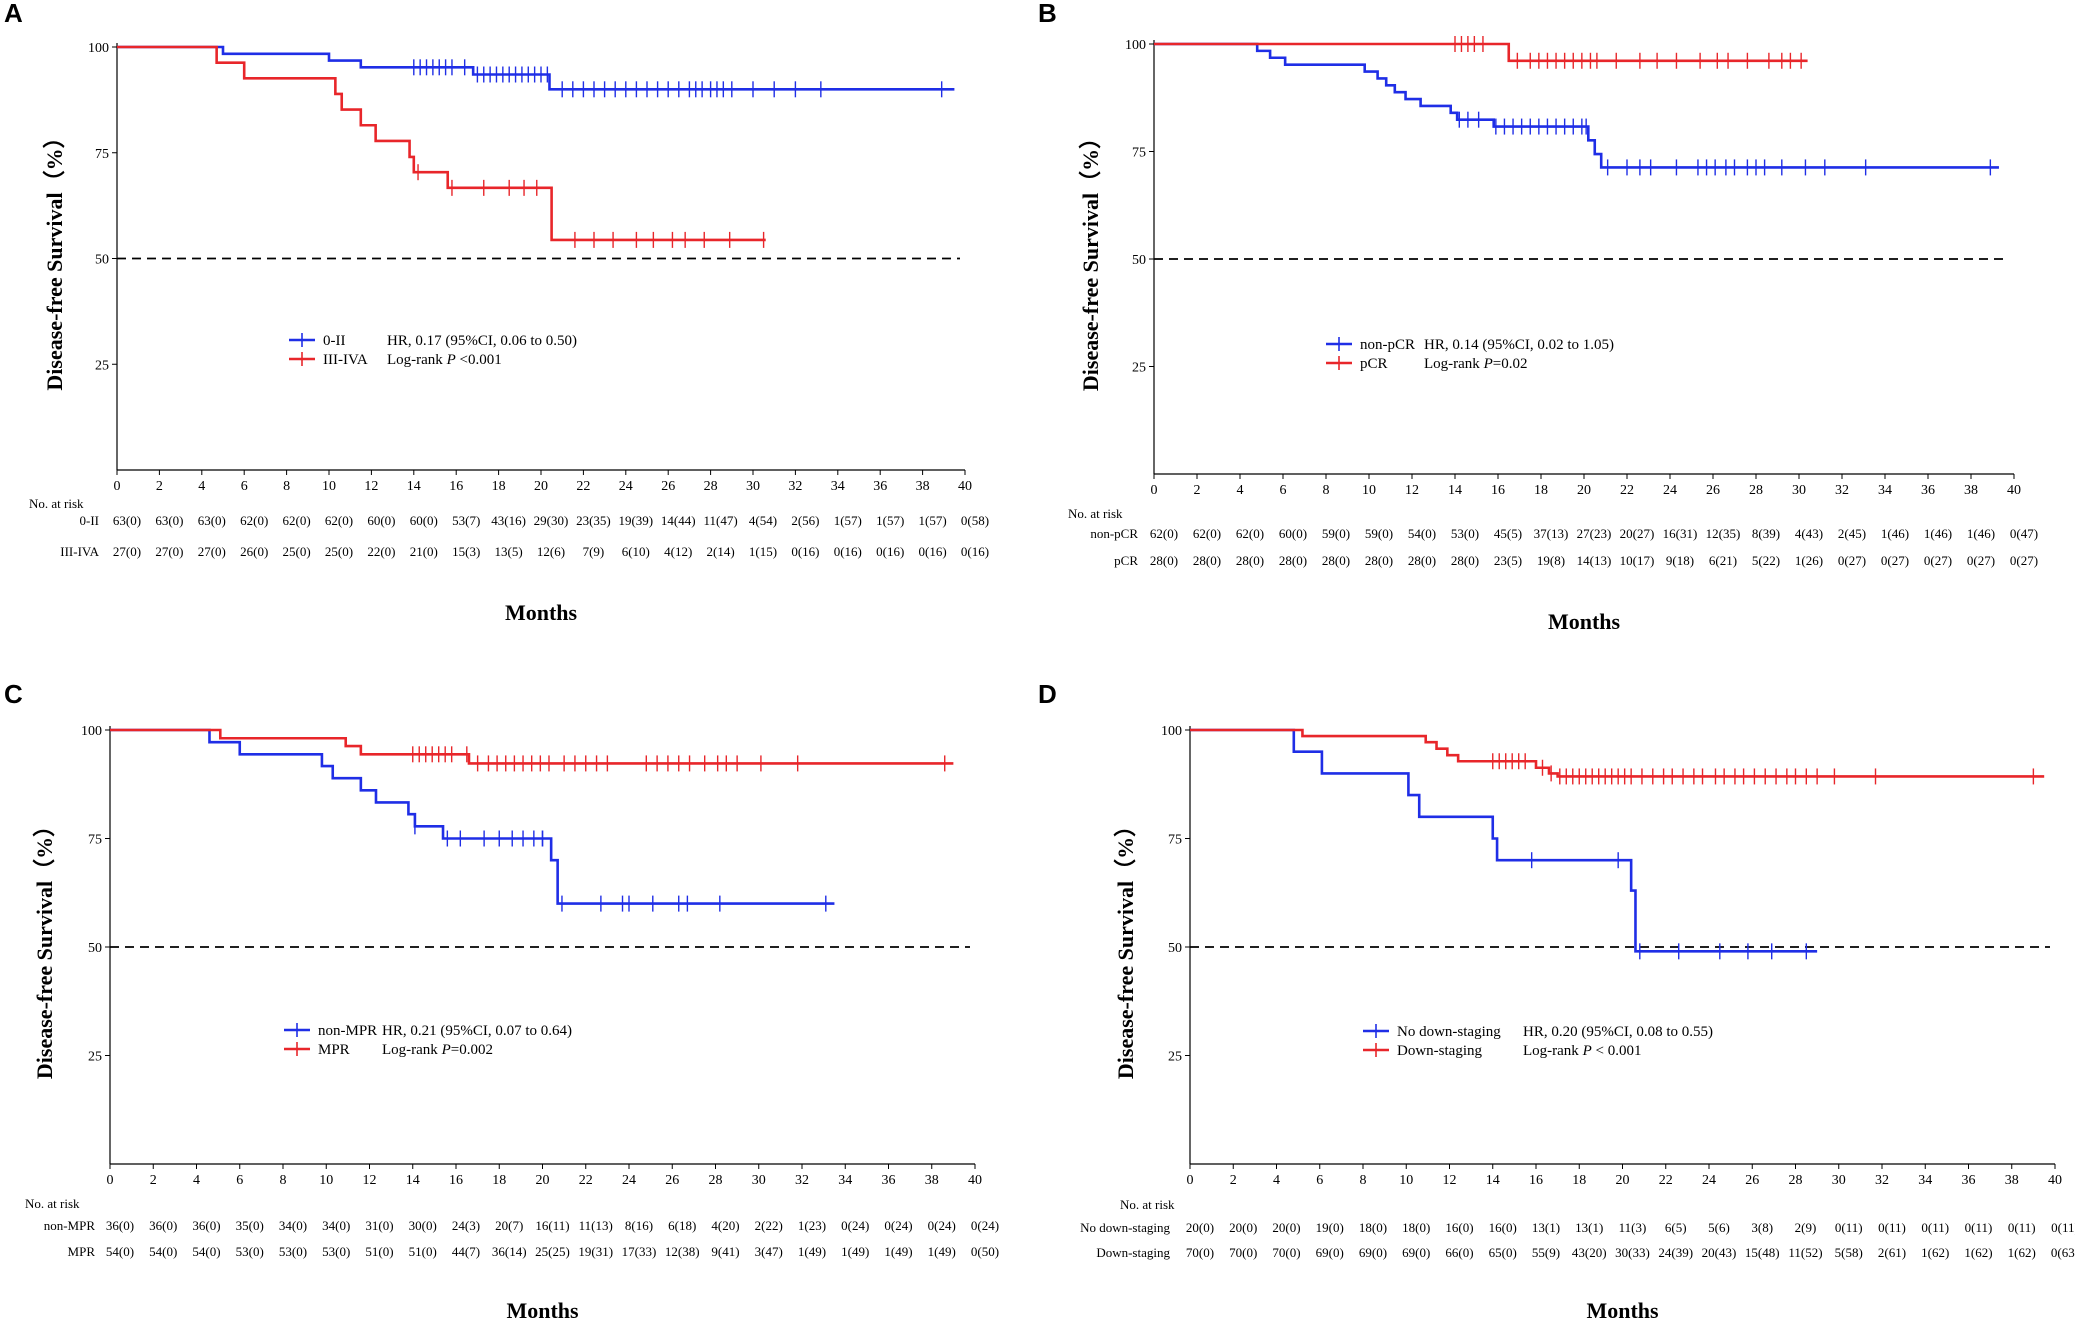 The image size is (2075, 1326). Describe the element at coordinates (721, 520) in the screenshot. I see `risk-cell: 11(47)` at that location.